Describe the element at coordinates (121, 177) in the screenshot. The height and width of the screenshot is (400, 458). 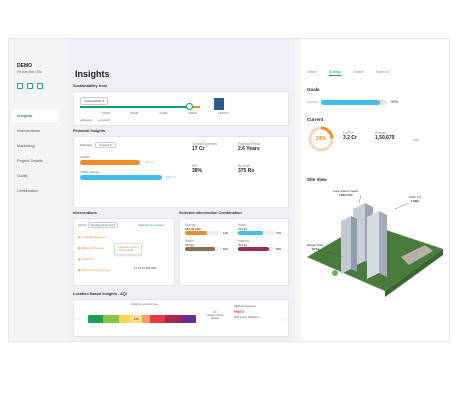
I see `opex-bar` at that location.